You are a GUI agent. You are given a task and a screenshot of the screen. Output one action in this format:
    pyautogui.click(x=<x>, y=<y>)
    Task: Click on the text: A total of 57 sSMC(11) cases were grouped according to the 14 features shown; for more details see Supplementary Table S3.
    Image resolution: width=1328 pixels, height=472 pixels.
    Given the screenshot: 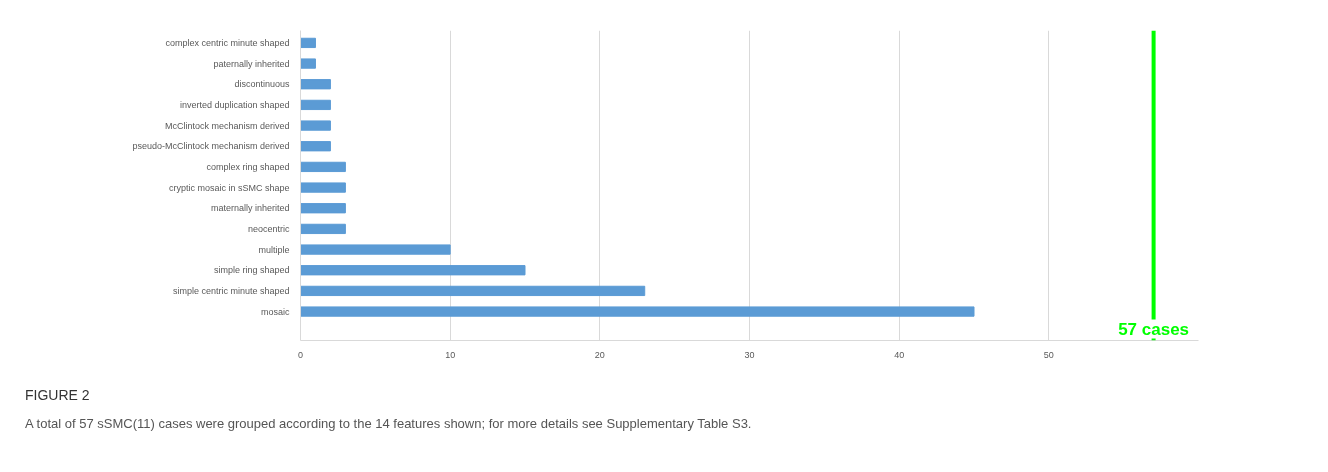 What is the action you would take?
    pyautogui.click(x=388, y=424)
    